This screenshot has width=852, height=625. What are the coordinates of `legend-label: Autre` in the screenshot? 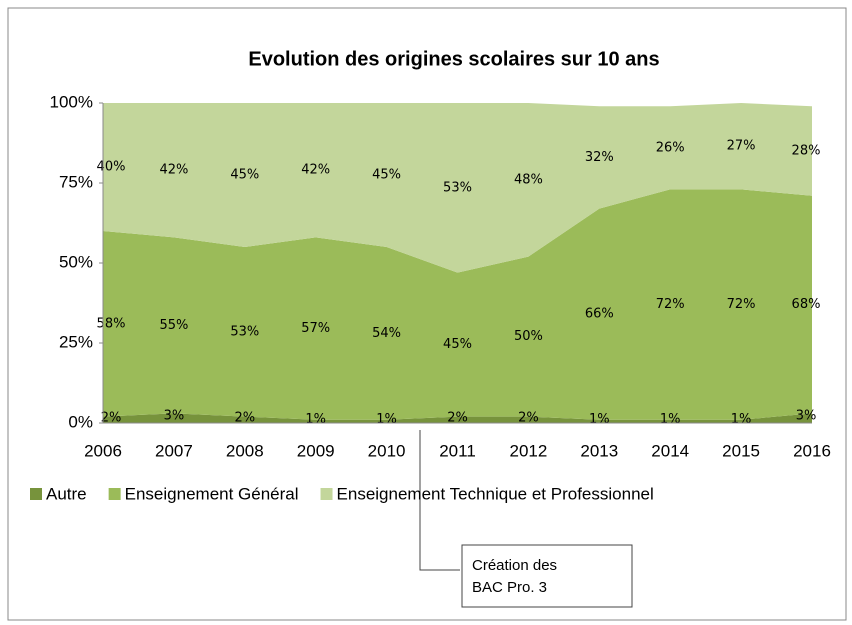 It's located at (66, 493).